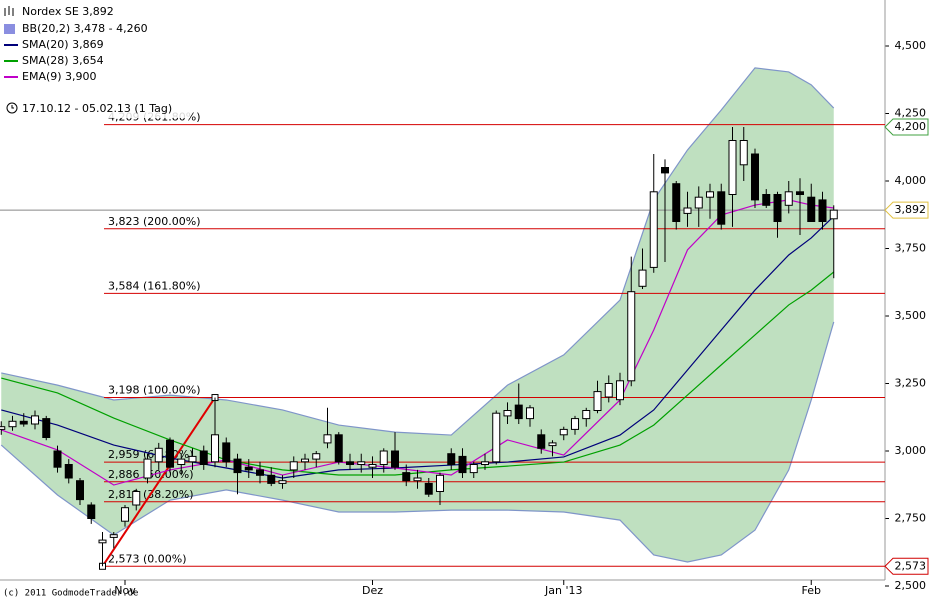 The height and width of the screenshot is (600, 930). I want to click on legend-swatch, so click(9, 29).